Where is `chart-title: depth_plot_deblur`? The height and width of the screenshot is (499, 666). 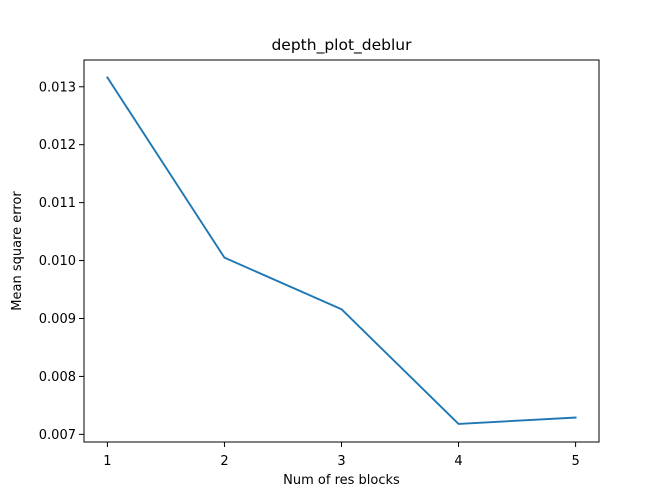
chart-title: depth_plot_deblur is located at coordinates (341, 45).